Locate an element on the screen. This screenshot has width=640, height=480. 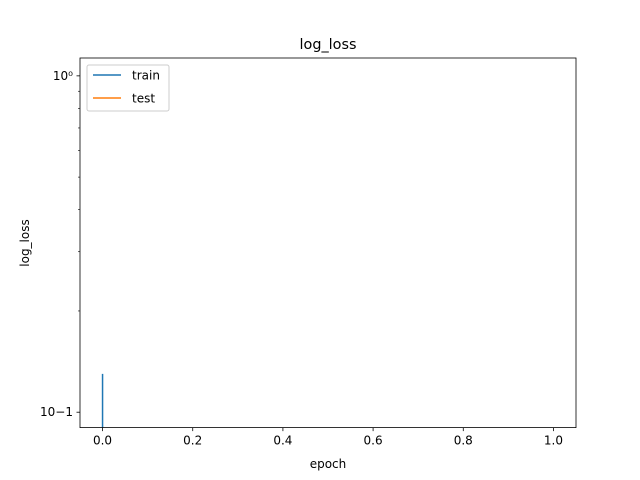
x-axis-label: epoch is located at coordinates (328, 464).